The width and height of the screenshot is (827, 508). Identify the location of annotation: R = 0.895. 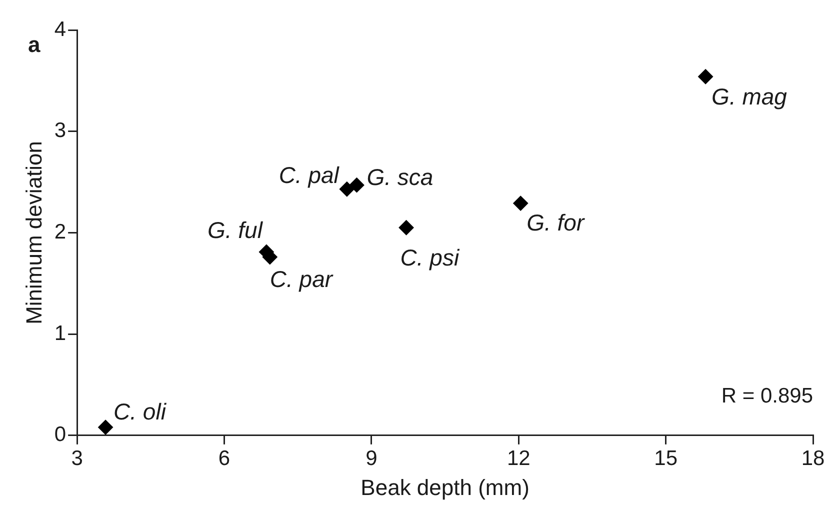
(767, 396).